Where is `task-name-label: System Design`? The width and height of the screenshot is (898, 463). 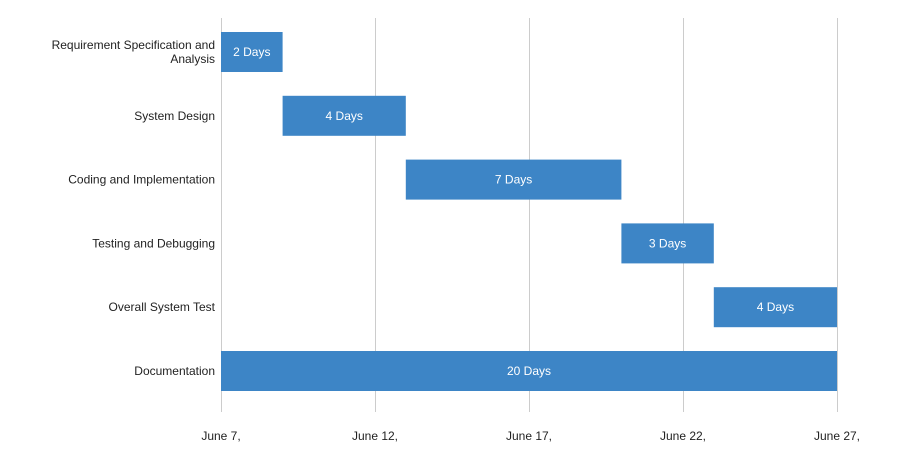
task-name-label: System Design is located at coordinates (174, 116).